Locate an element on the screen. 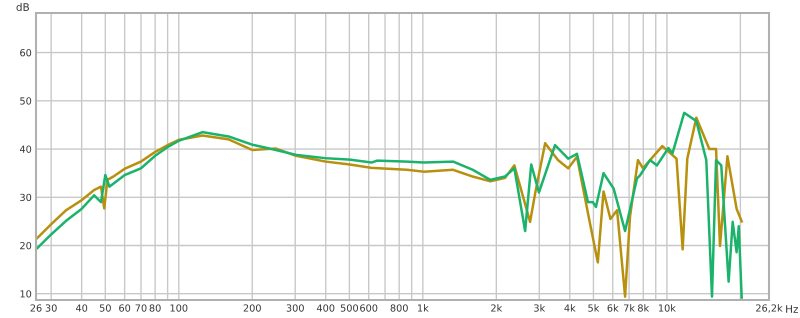 The image size is (800, 318). y-tick-label: 20 is located at coordinates (26, 246).